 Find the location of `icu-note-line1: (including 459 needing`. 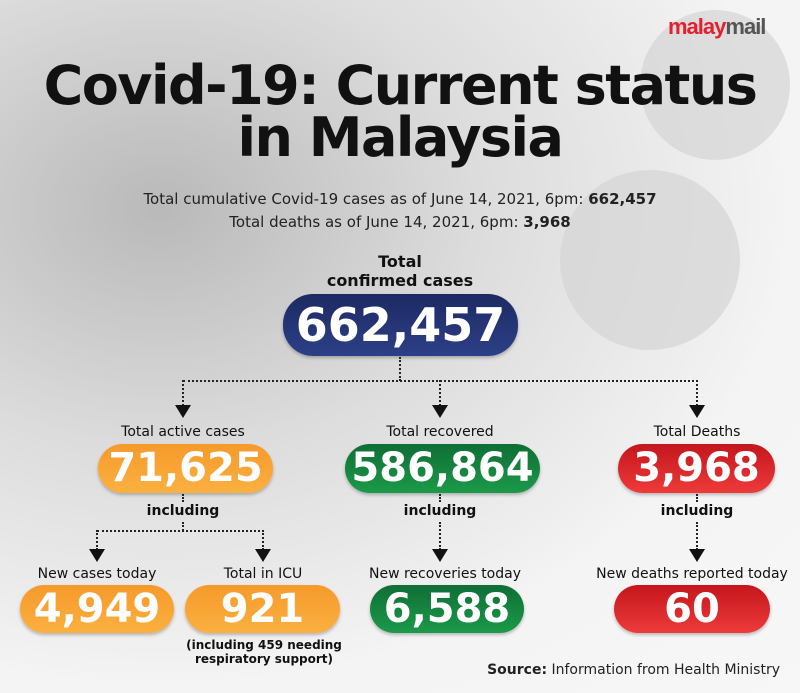

icu-note-line1: (including 459 needing is located at coordinates (264, 645).